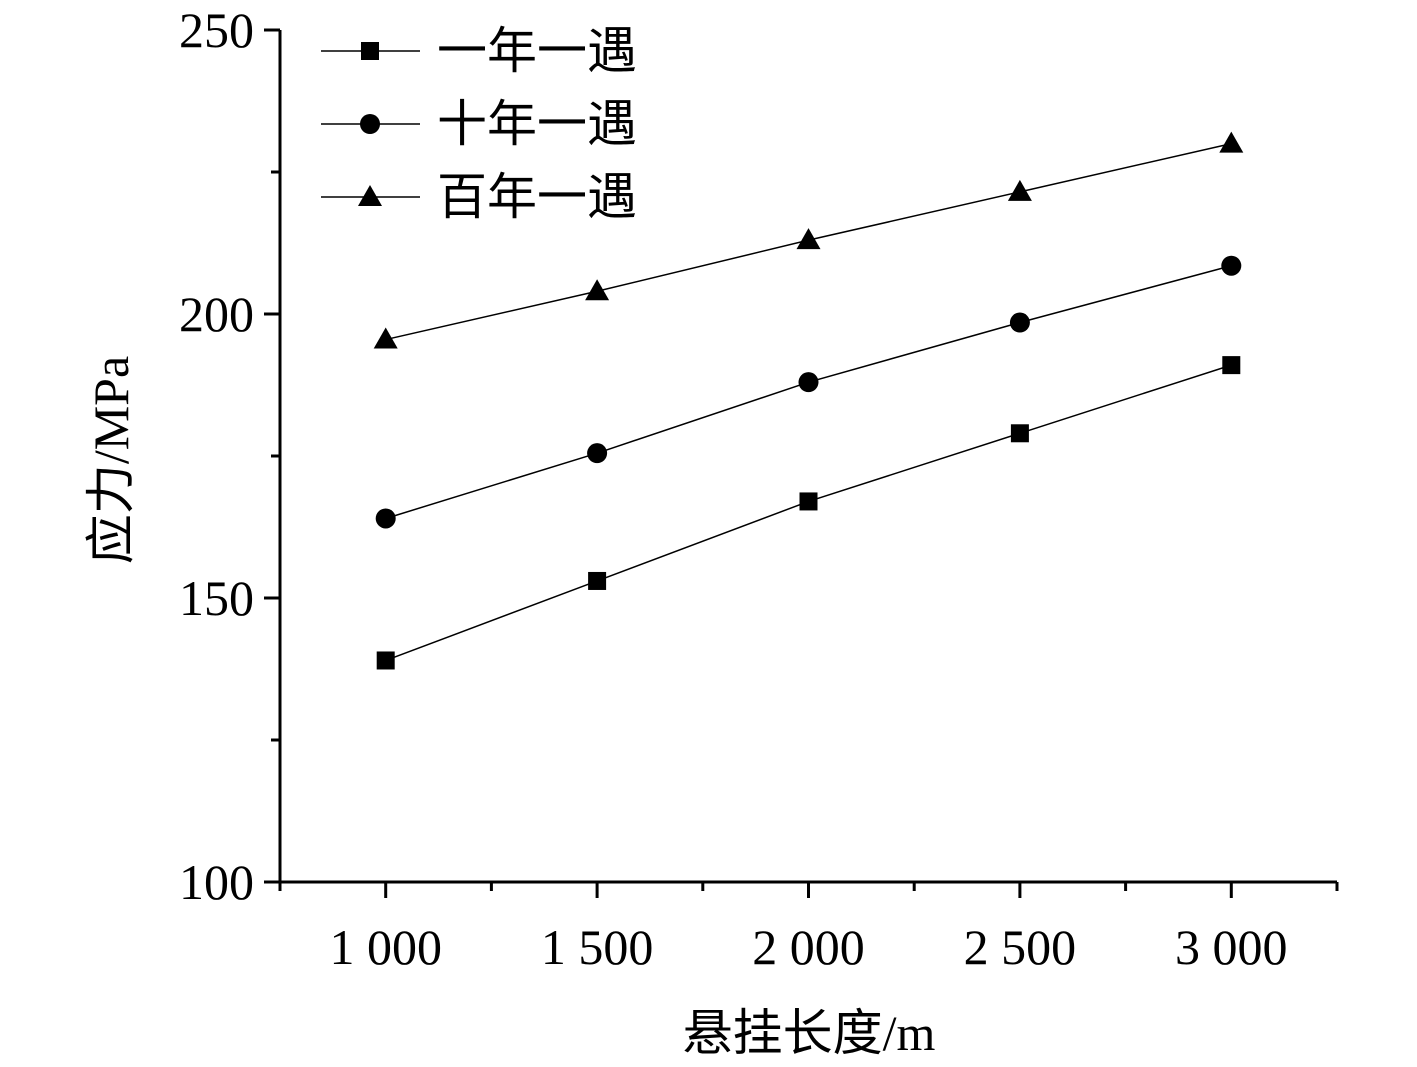  I want to click on legend-entry-1: 一年一遇, so click(479, 51).